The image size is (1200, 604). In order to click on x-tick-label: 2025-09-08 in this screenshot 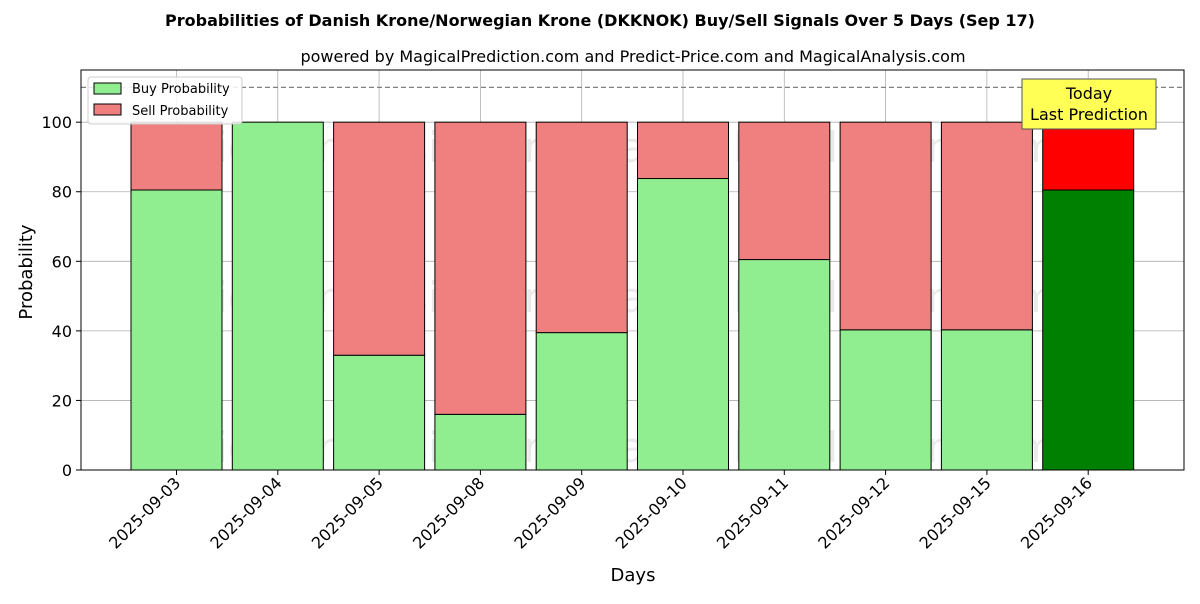, I will do `click(448, 512)`.